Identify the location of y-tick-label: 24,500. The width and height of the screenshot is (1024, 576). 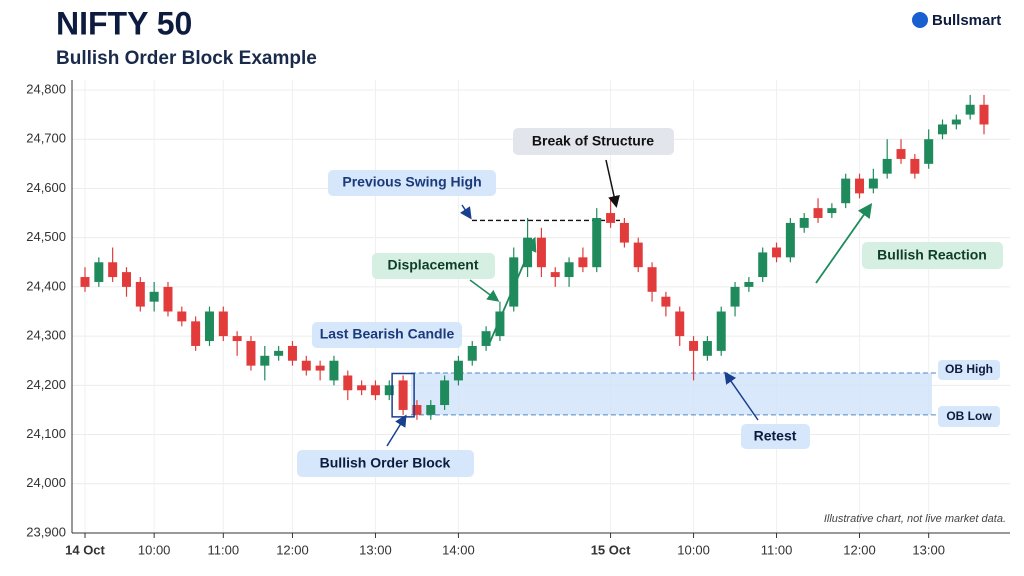
(46, 236).